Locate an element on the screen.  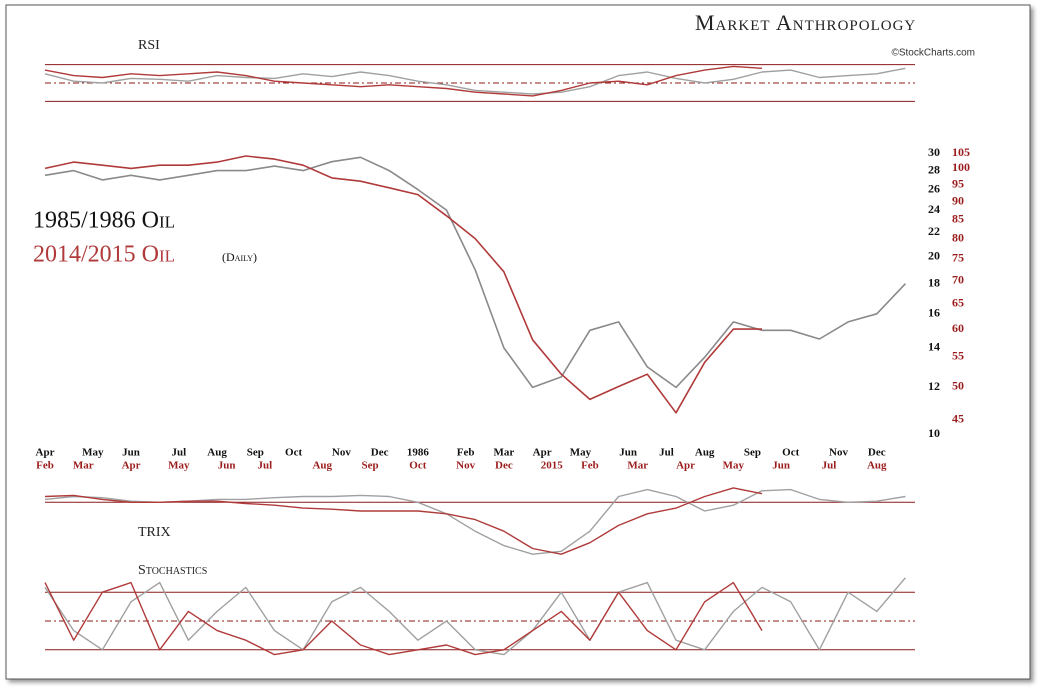
y-tick-label: 28 is located at coordinates (934, 169).